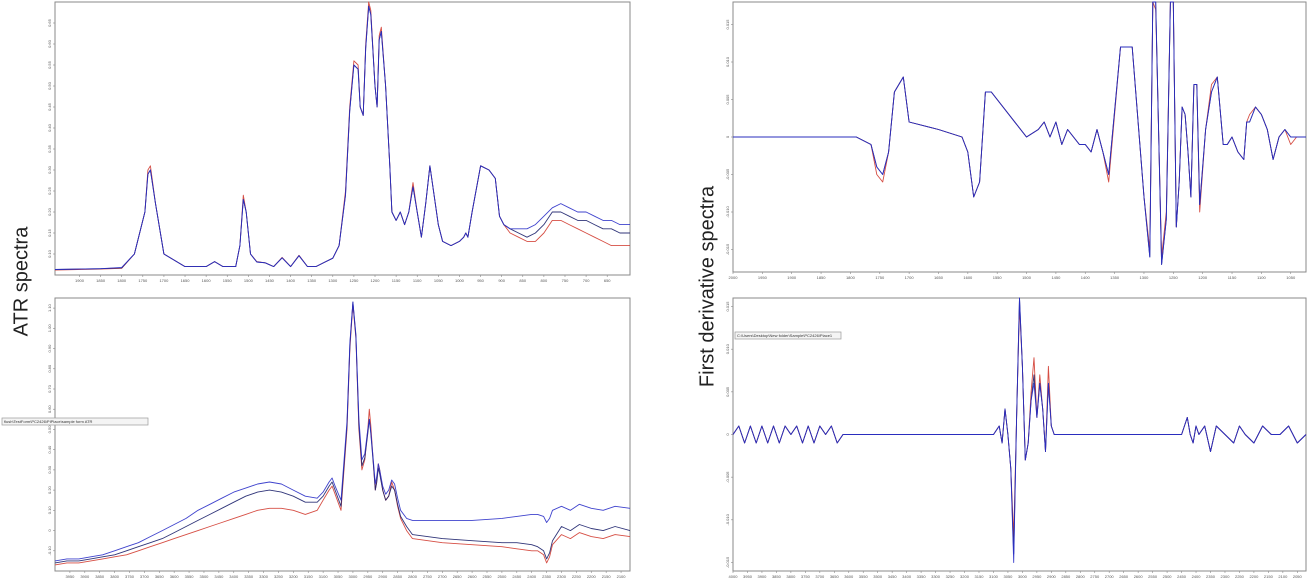 The image size is (1308, 581). Describe the element at coordinates (1254, 576) in the screenshot. I see `x-tick-label: 2200` at that location.